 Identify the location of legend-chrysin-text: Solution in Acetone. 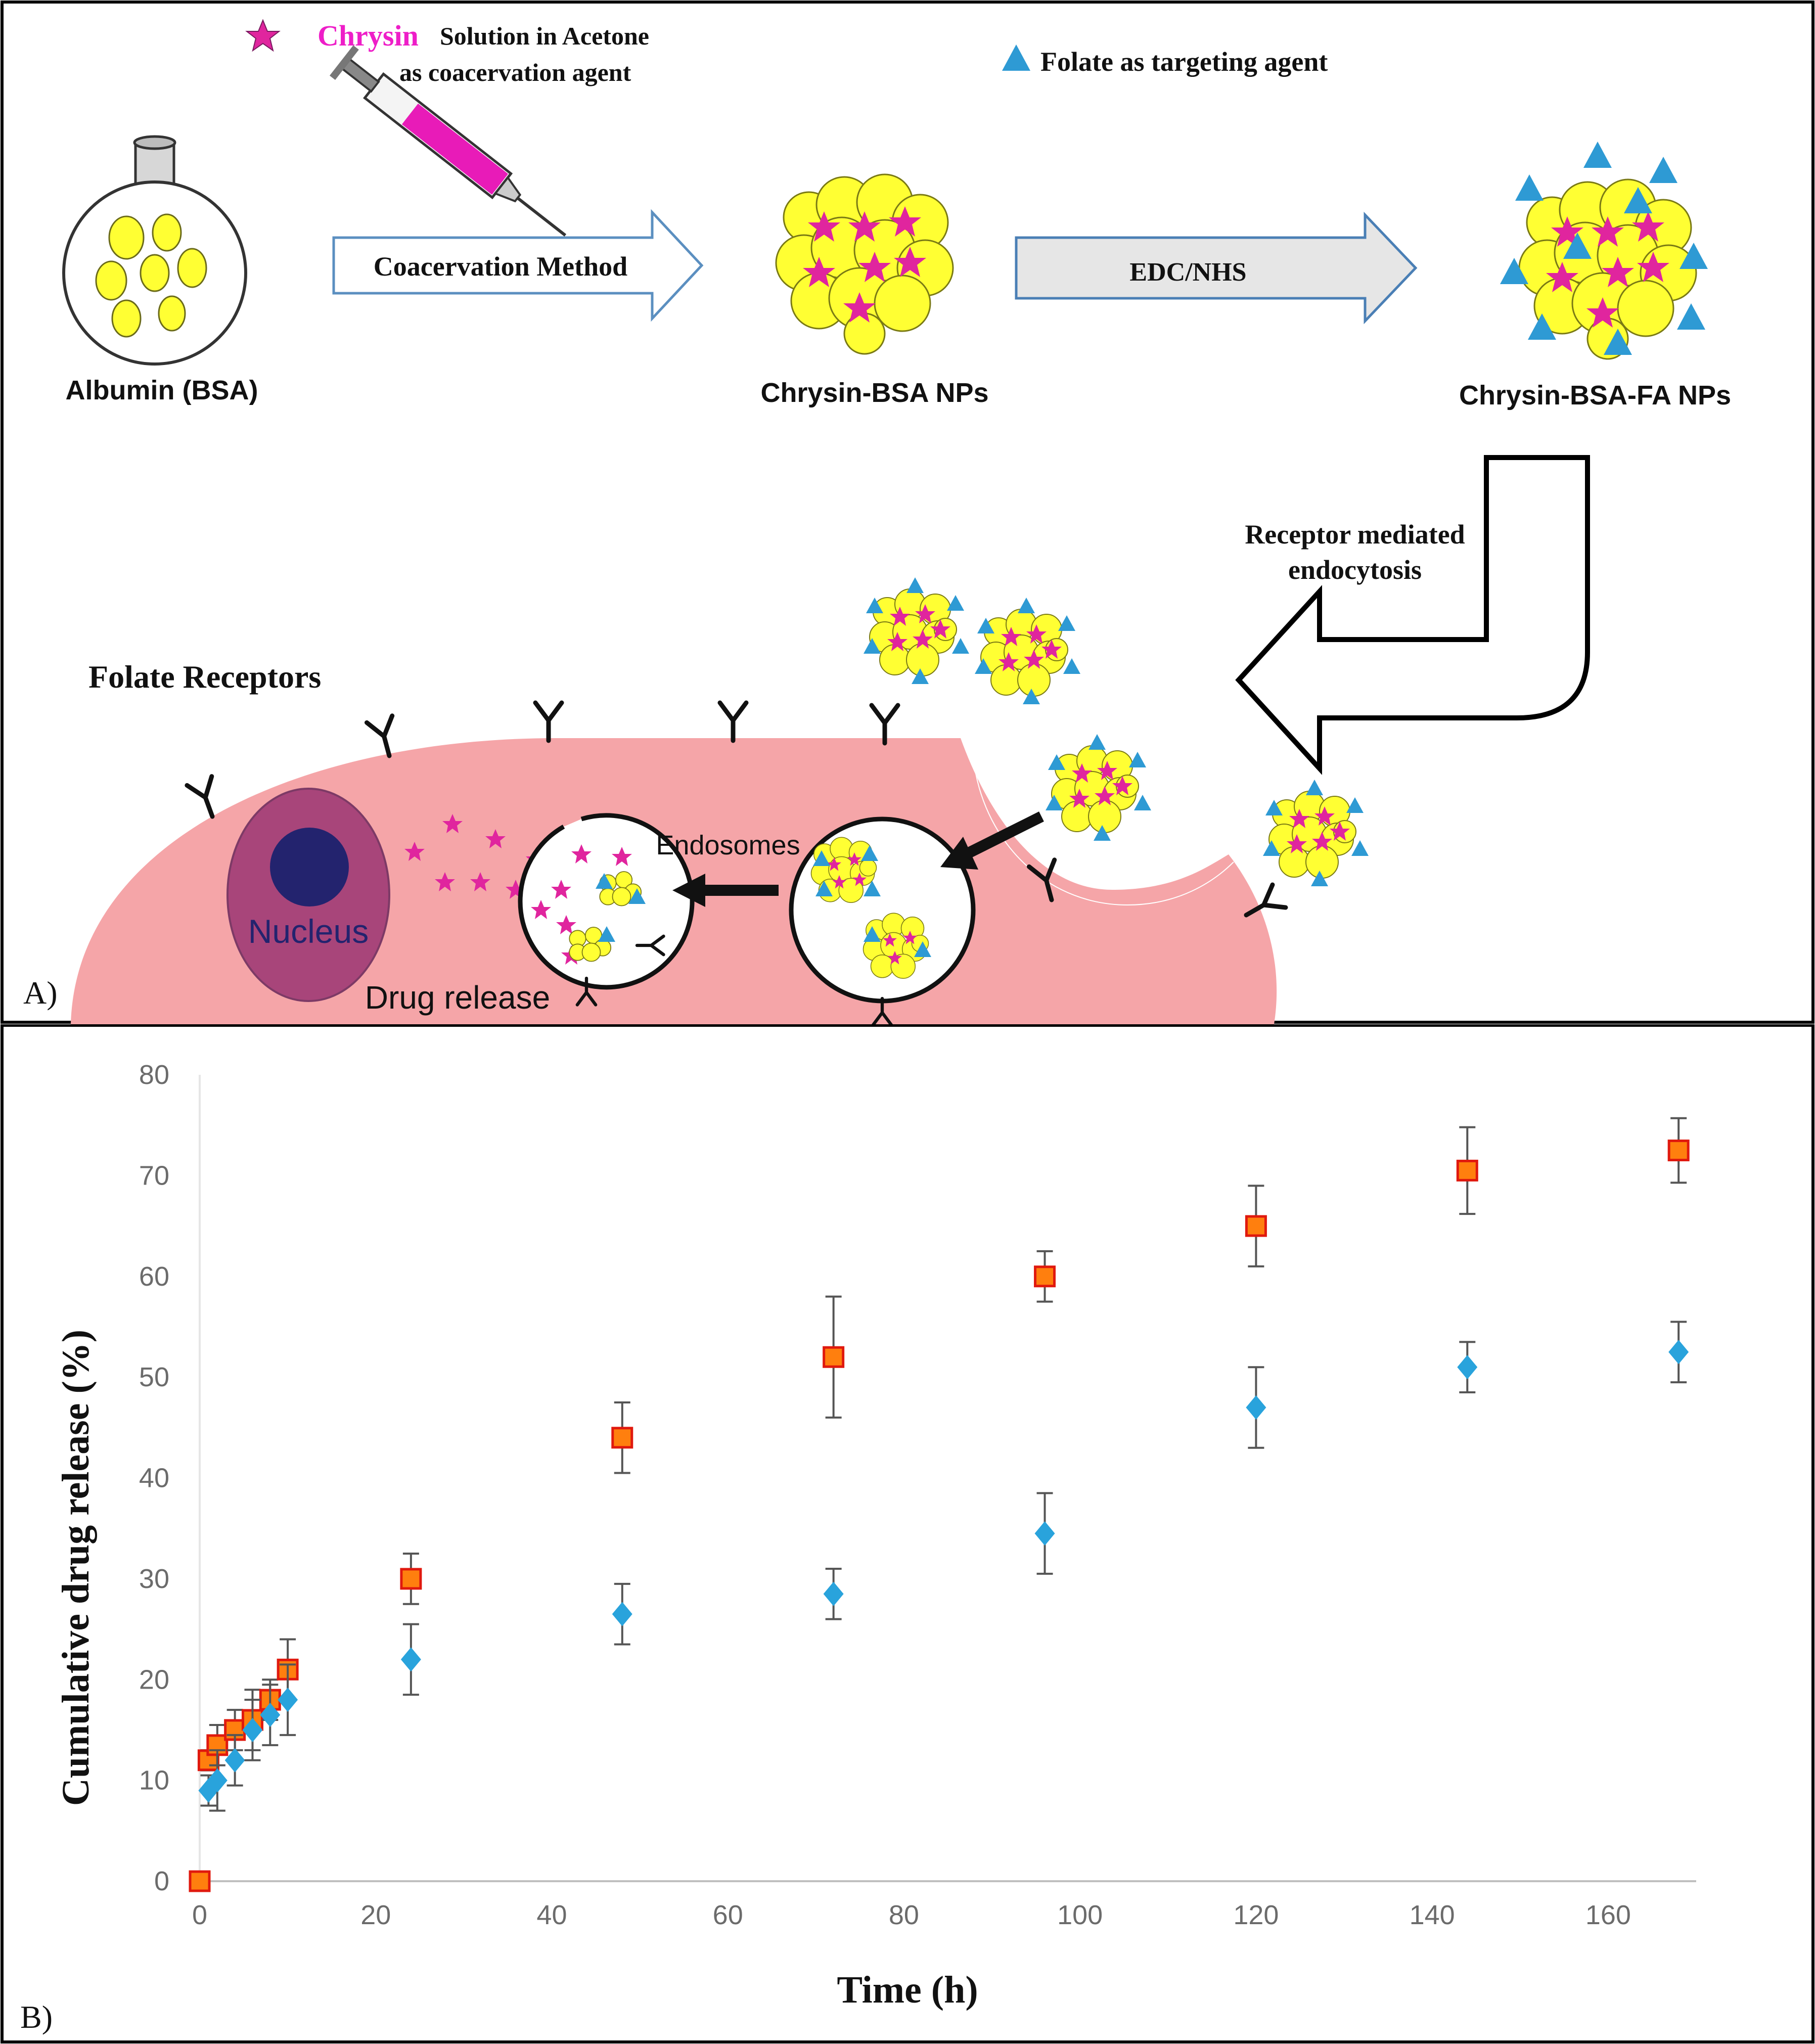
(544, 36).